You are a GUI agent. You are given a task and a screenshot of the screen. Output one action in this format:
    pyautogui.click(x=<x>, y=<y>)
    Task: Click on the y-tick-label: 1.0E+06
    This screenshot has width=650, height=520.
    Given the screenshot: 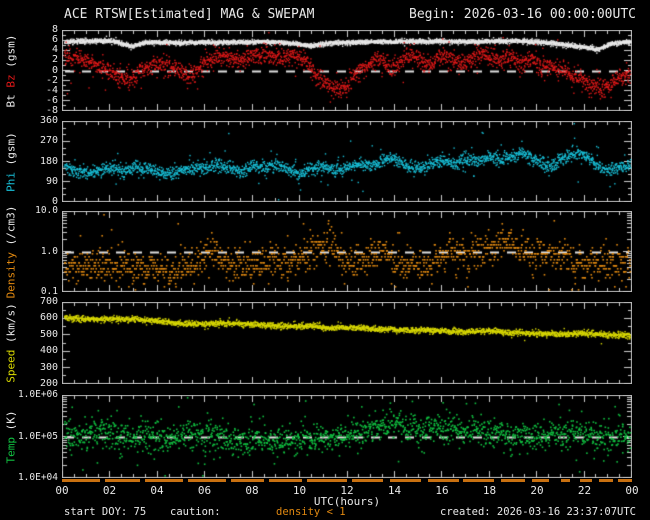 What is the action you would take?
    pyautogui.click(x=37, y=394)
    